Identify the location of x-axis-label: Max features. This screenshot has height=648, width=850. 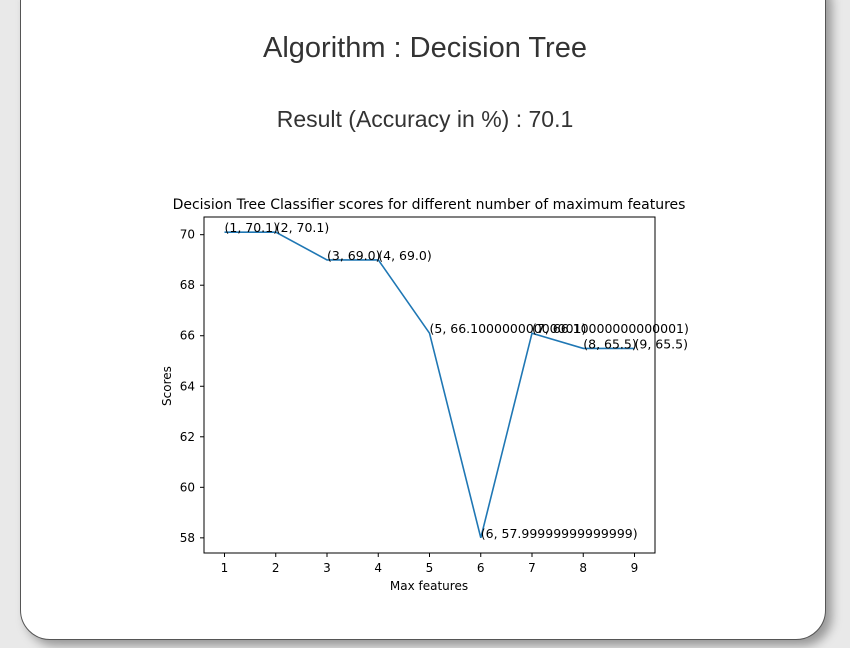
(429, 586).